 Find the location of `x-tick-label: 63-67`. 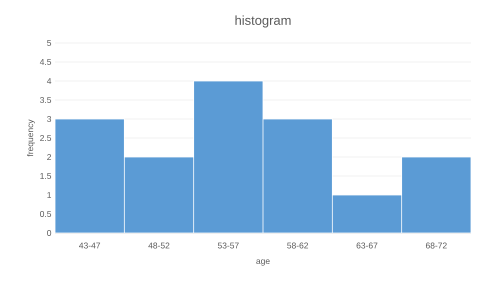

x-tick-label: 63-67 is located at coordinates (367, 245).